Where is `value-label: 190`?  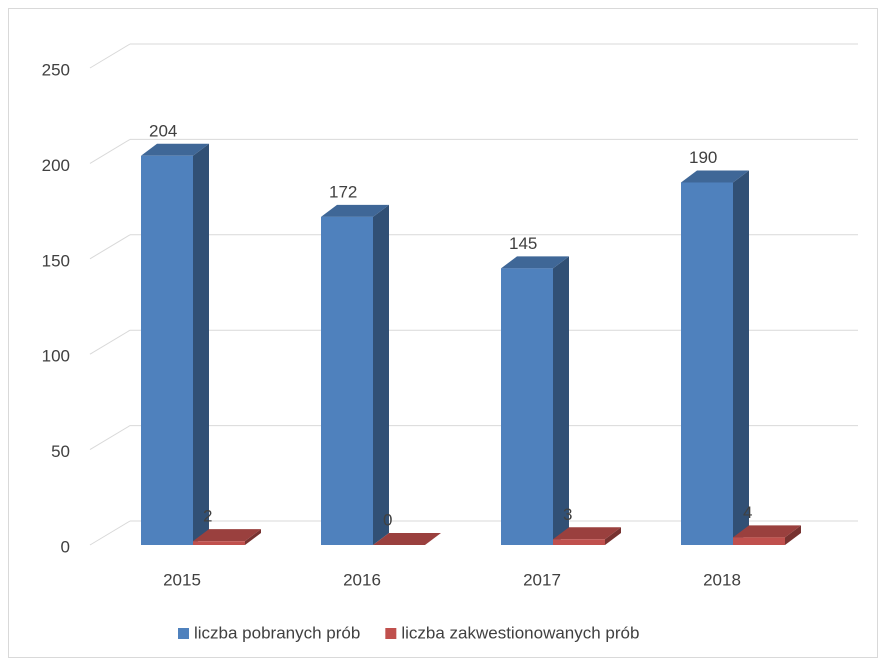
value-label: 190 is located at coordinates (703, 157).